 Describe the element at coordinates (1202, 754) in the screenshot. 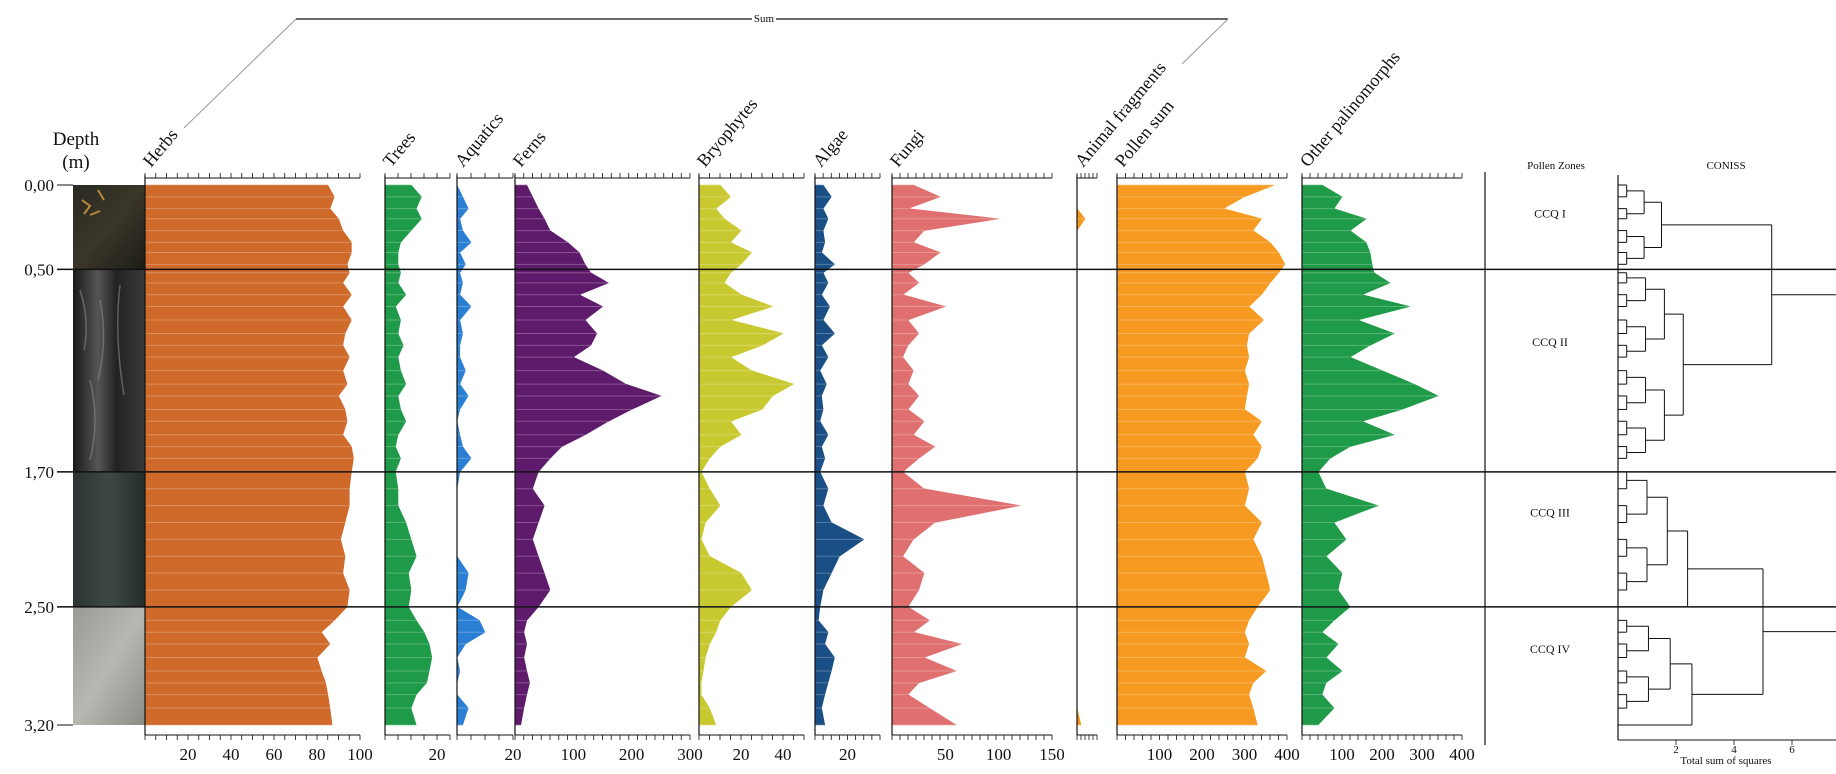

I see `tick-label-pollen-sum: 200` at that location.